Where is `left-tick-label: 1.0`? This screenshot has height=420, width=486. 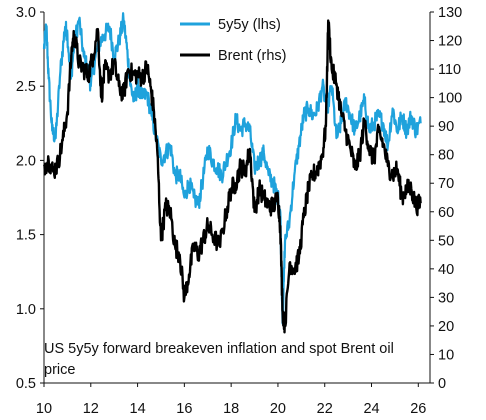 left-tick-label: 1.0 is located at coordinates (26, 310).